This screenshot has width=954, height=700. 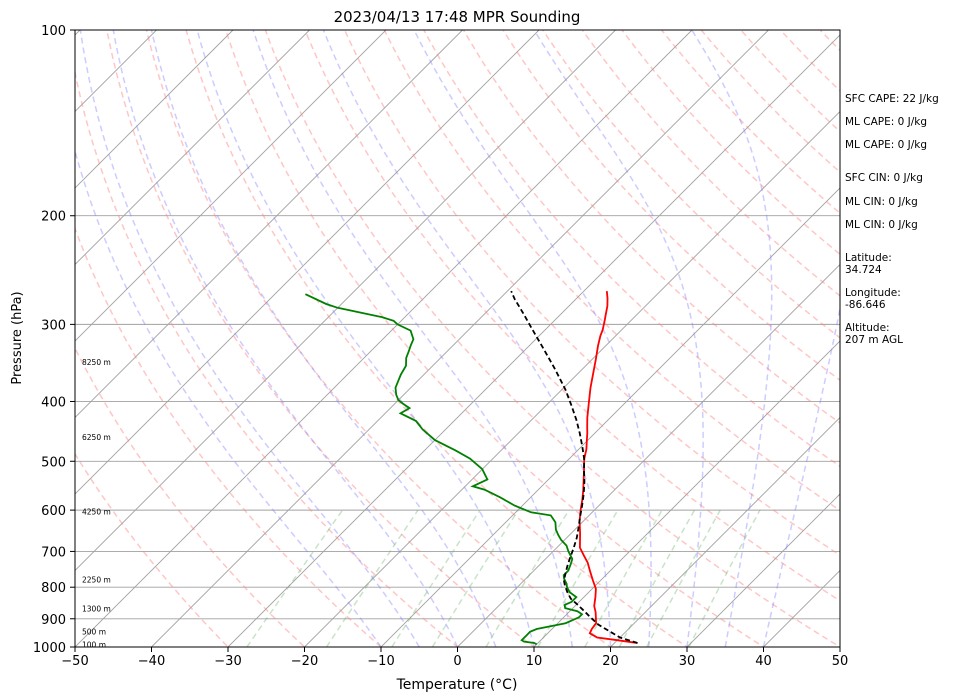 I want to click on height-label: 4250 m, so click(x=96, y=511).